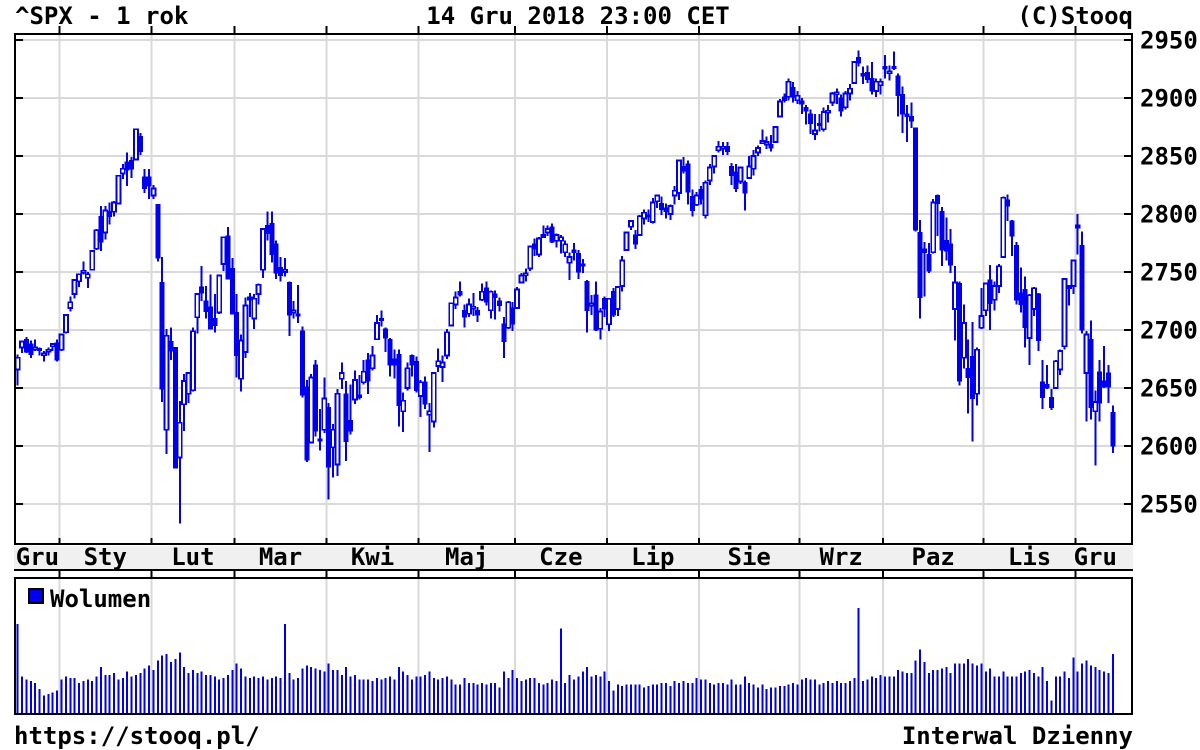 The width and height of the screenshot is (1200, 750). Describe the element at coordinates (565, 660) in the screenshot. I see `volume-bars` at that location.